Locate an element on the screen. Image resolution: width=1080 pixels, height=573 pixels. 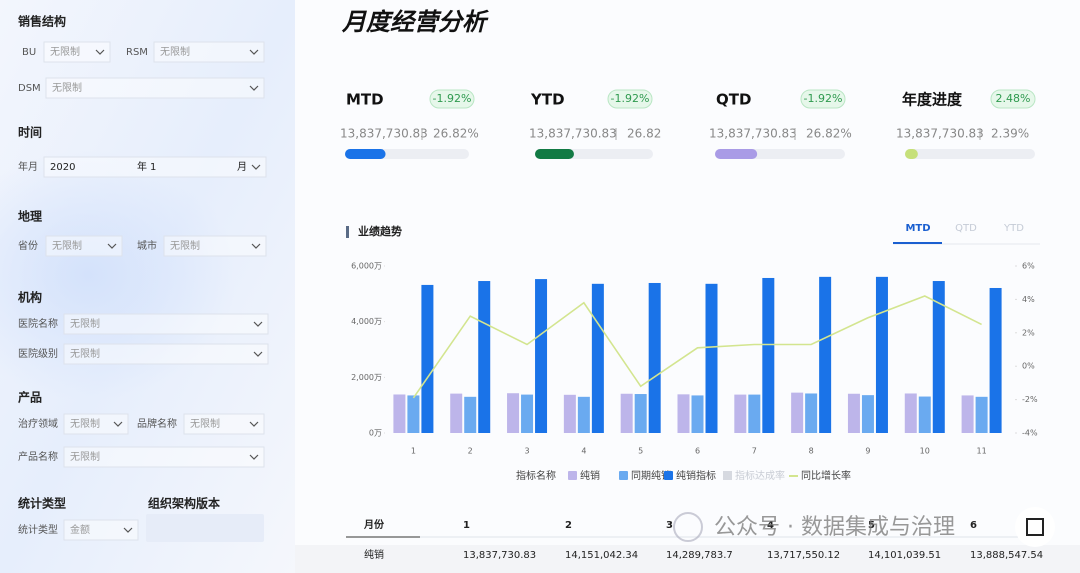
table-cell: 13,888,547.54 is located at coordinates (1006, 555).